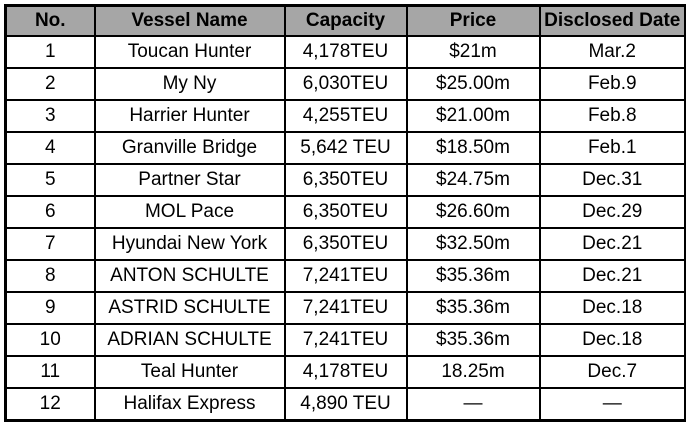 This screenshot has width=686, height=428. Describe the element at coordinates (50, 244) in the screenshot. I see `cell-no: 7` at that location.